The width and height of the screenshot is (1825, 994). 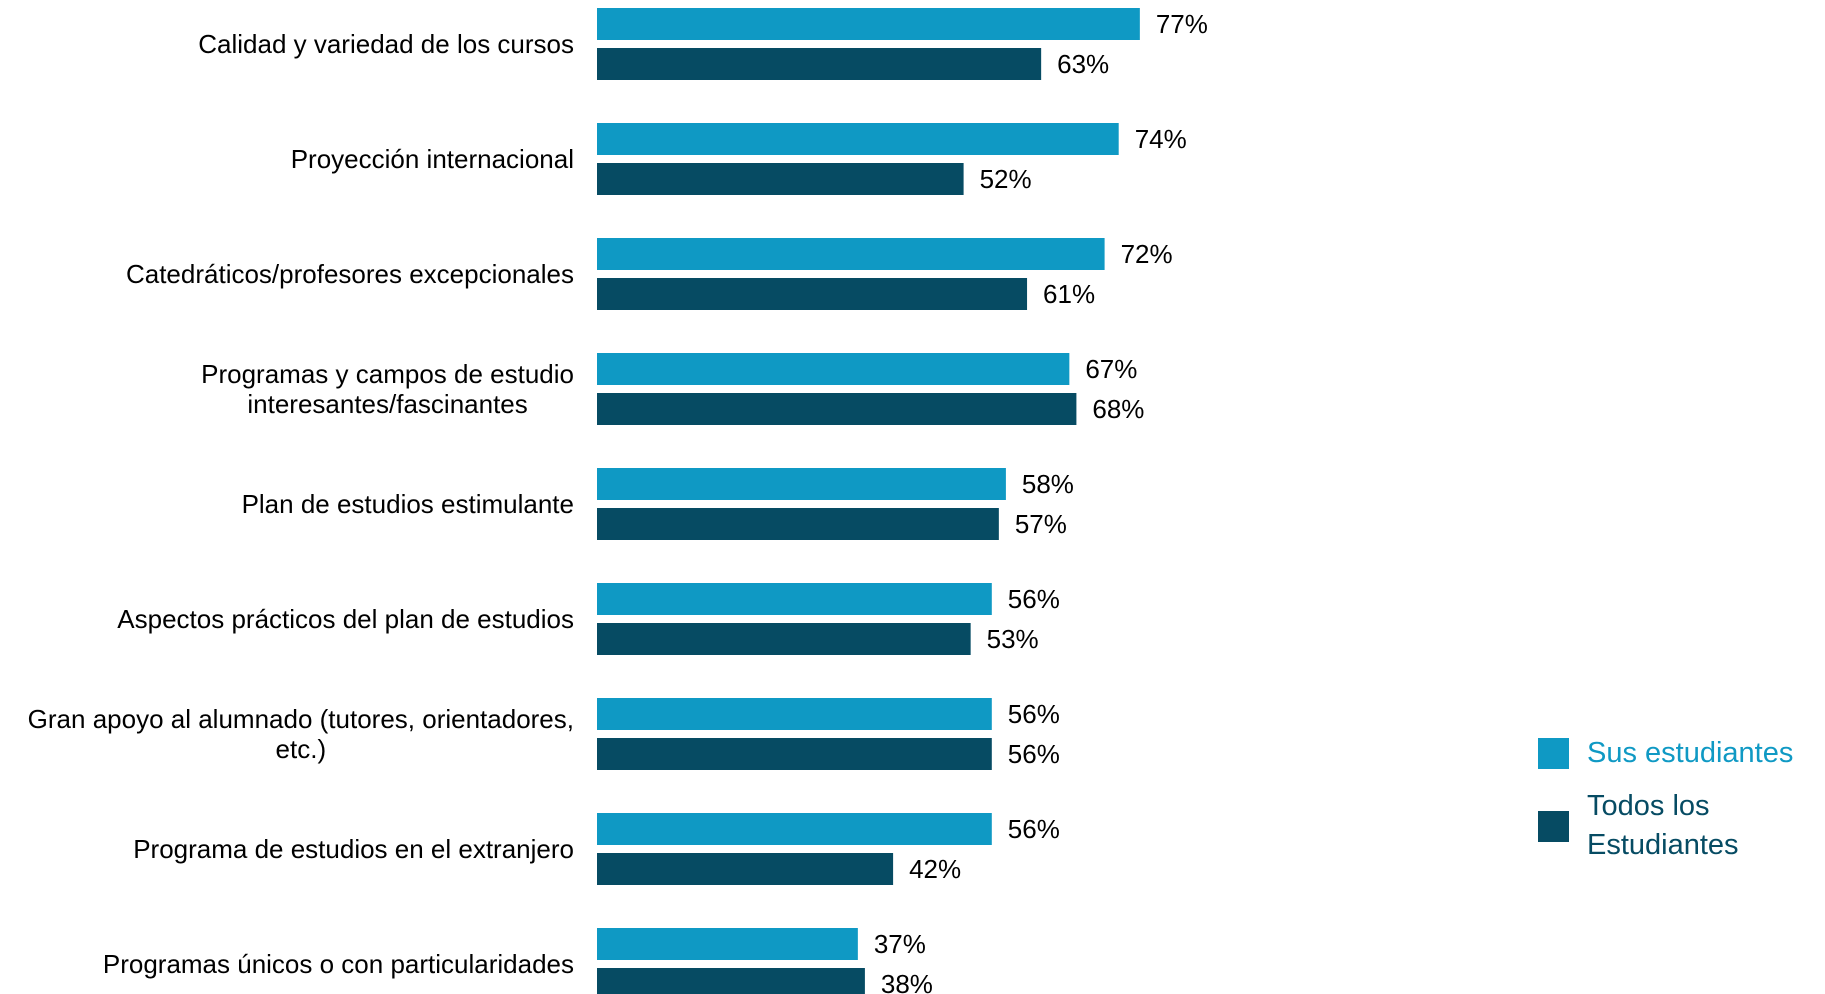 I want to click on category-label-calidad-y-variedad-de-los-cursos: Calidad y variedad de los cursos, so click(x=386, y=44).